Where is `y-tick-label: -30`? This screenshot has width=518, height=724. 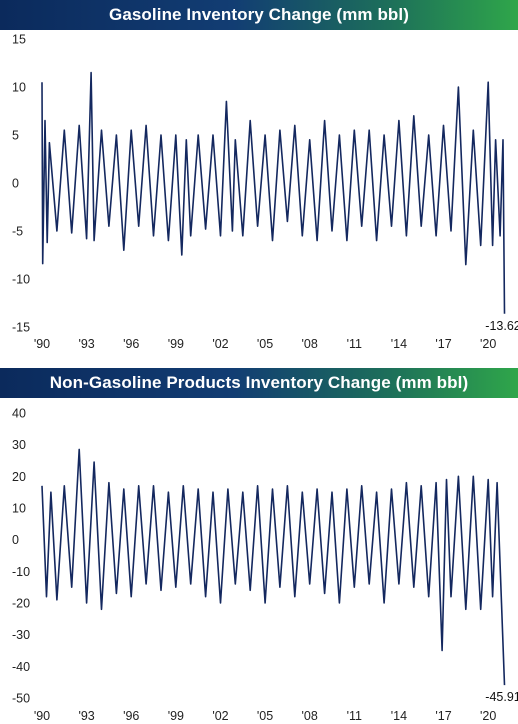 y-tick-label: -30 is located at coordinates (21, 635).